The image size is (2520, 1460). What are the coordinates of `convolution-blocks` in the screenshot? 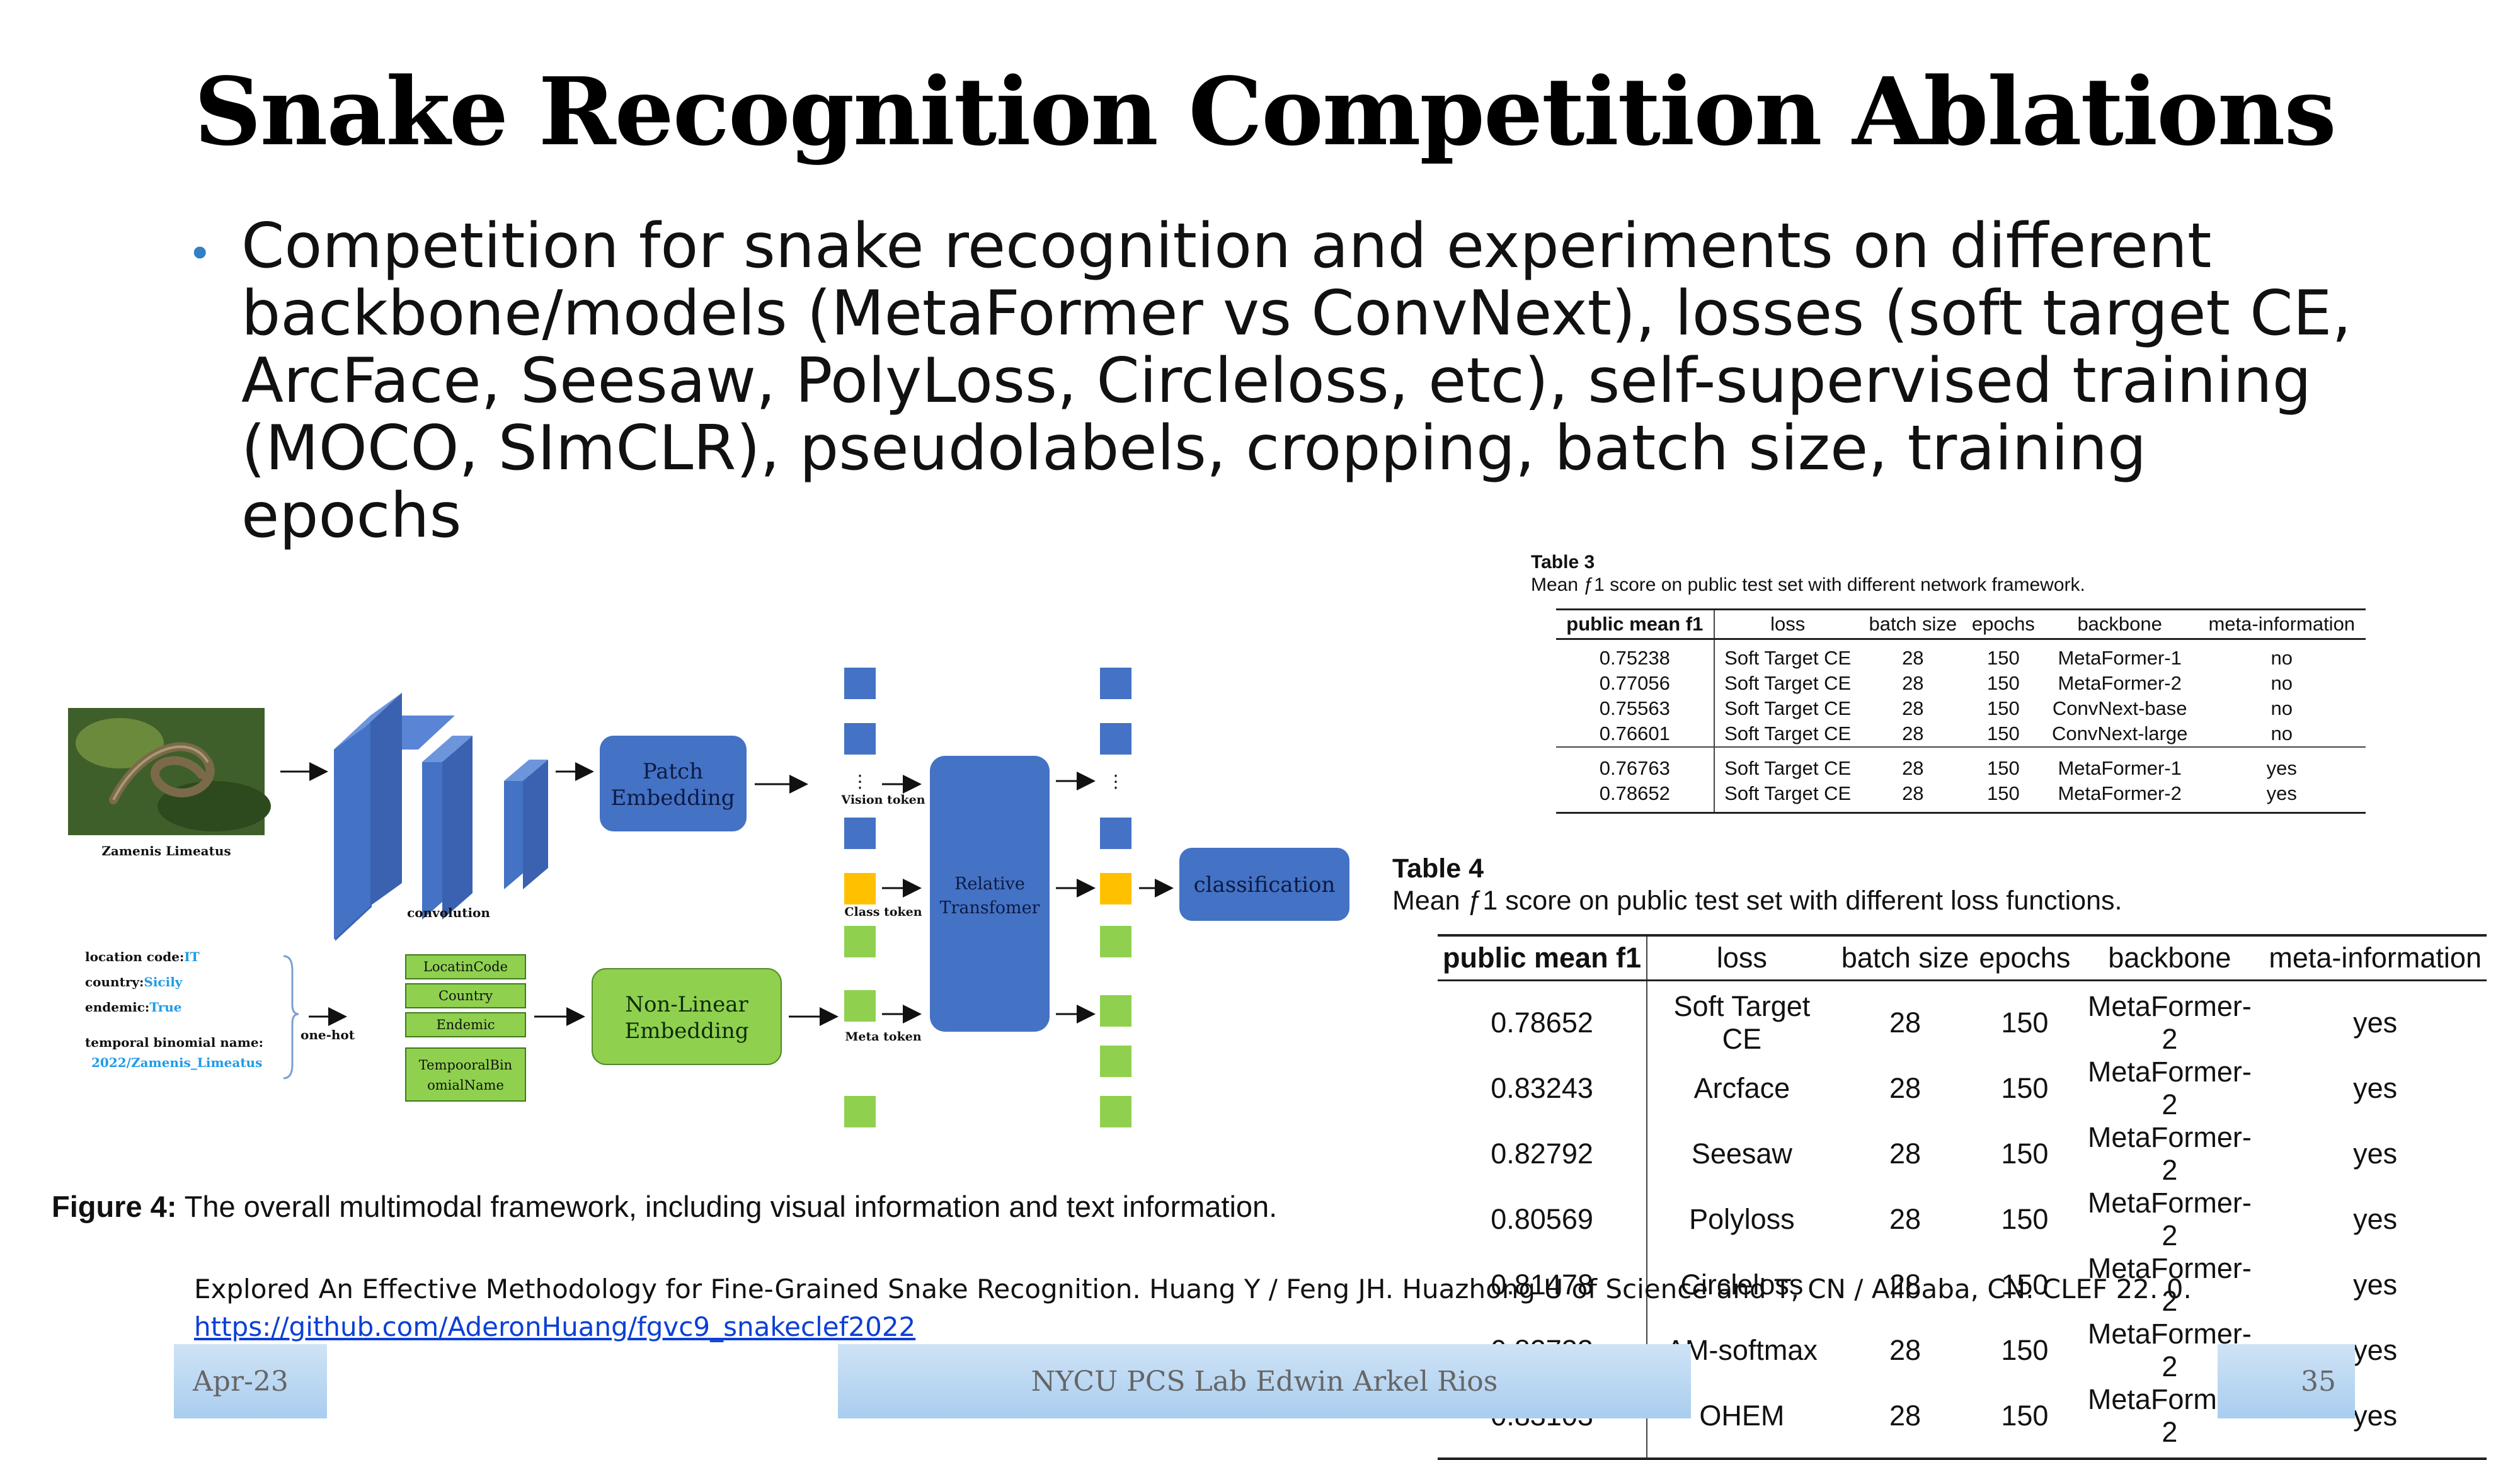 It's located at (441, 817).